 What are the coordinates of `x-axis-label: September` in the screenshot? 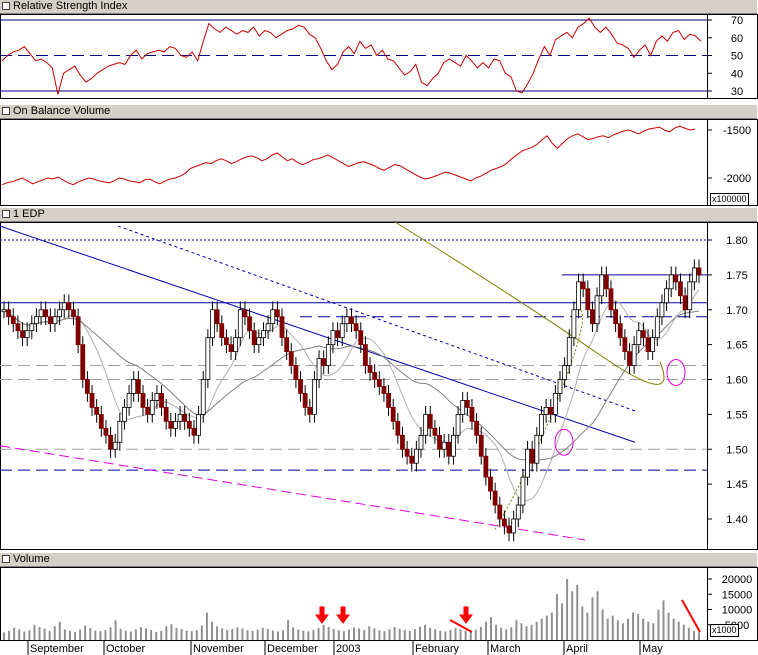 It's located at (57, 649).